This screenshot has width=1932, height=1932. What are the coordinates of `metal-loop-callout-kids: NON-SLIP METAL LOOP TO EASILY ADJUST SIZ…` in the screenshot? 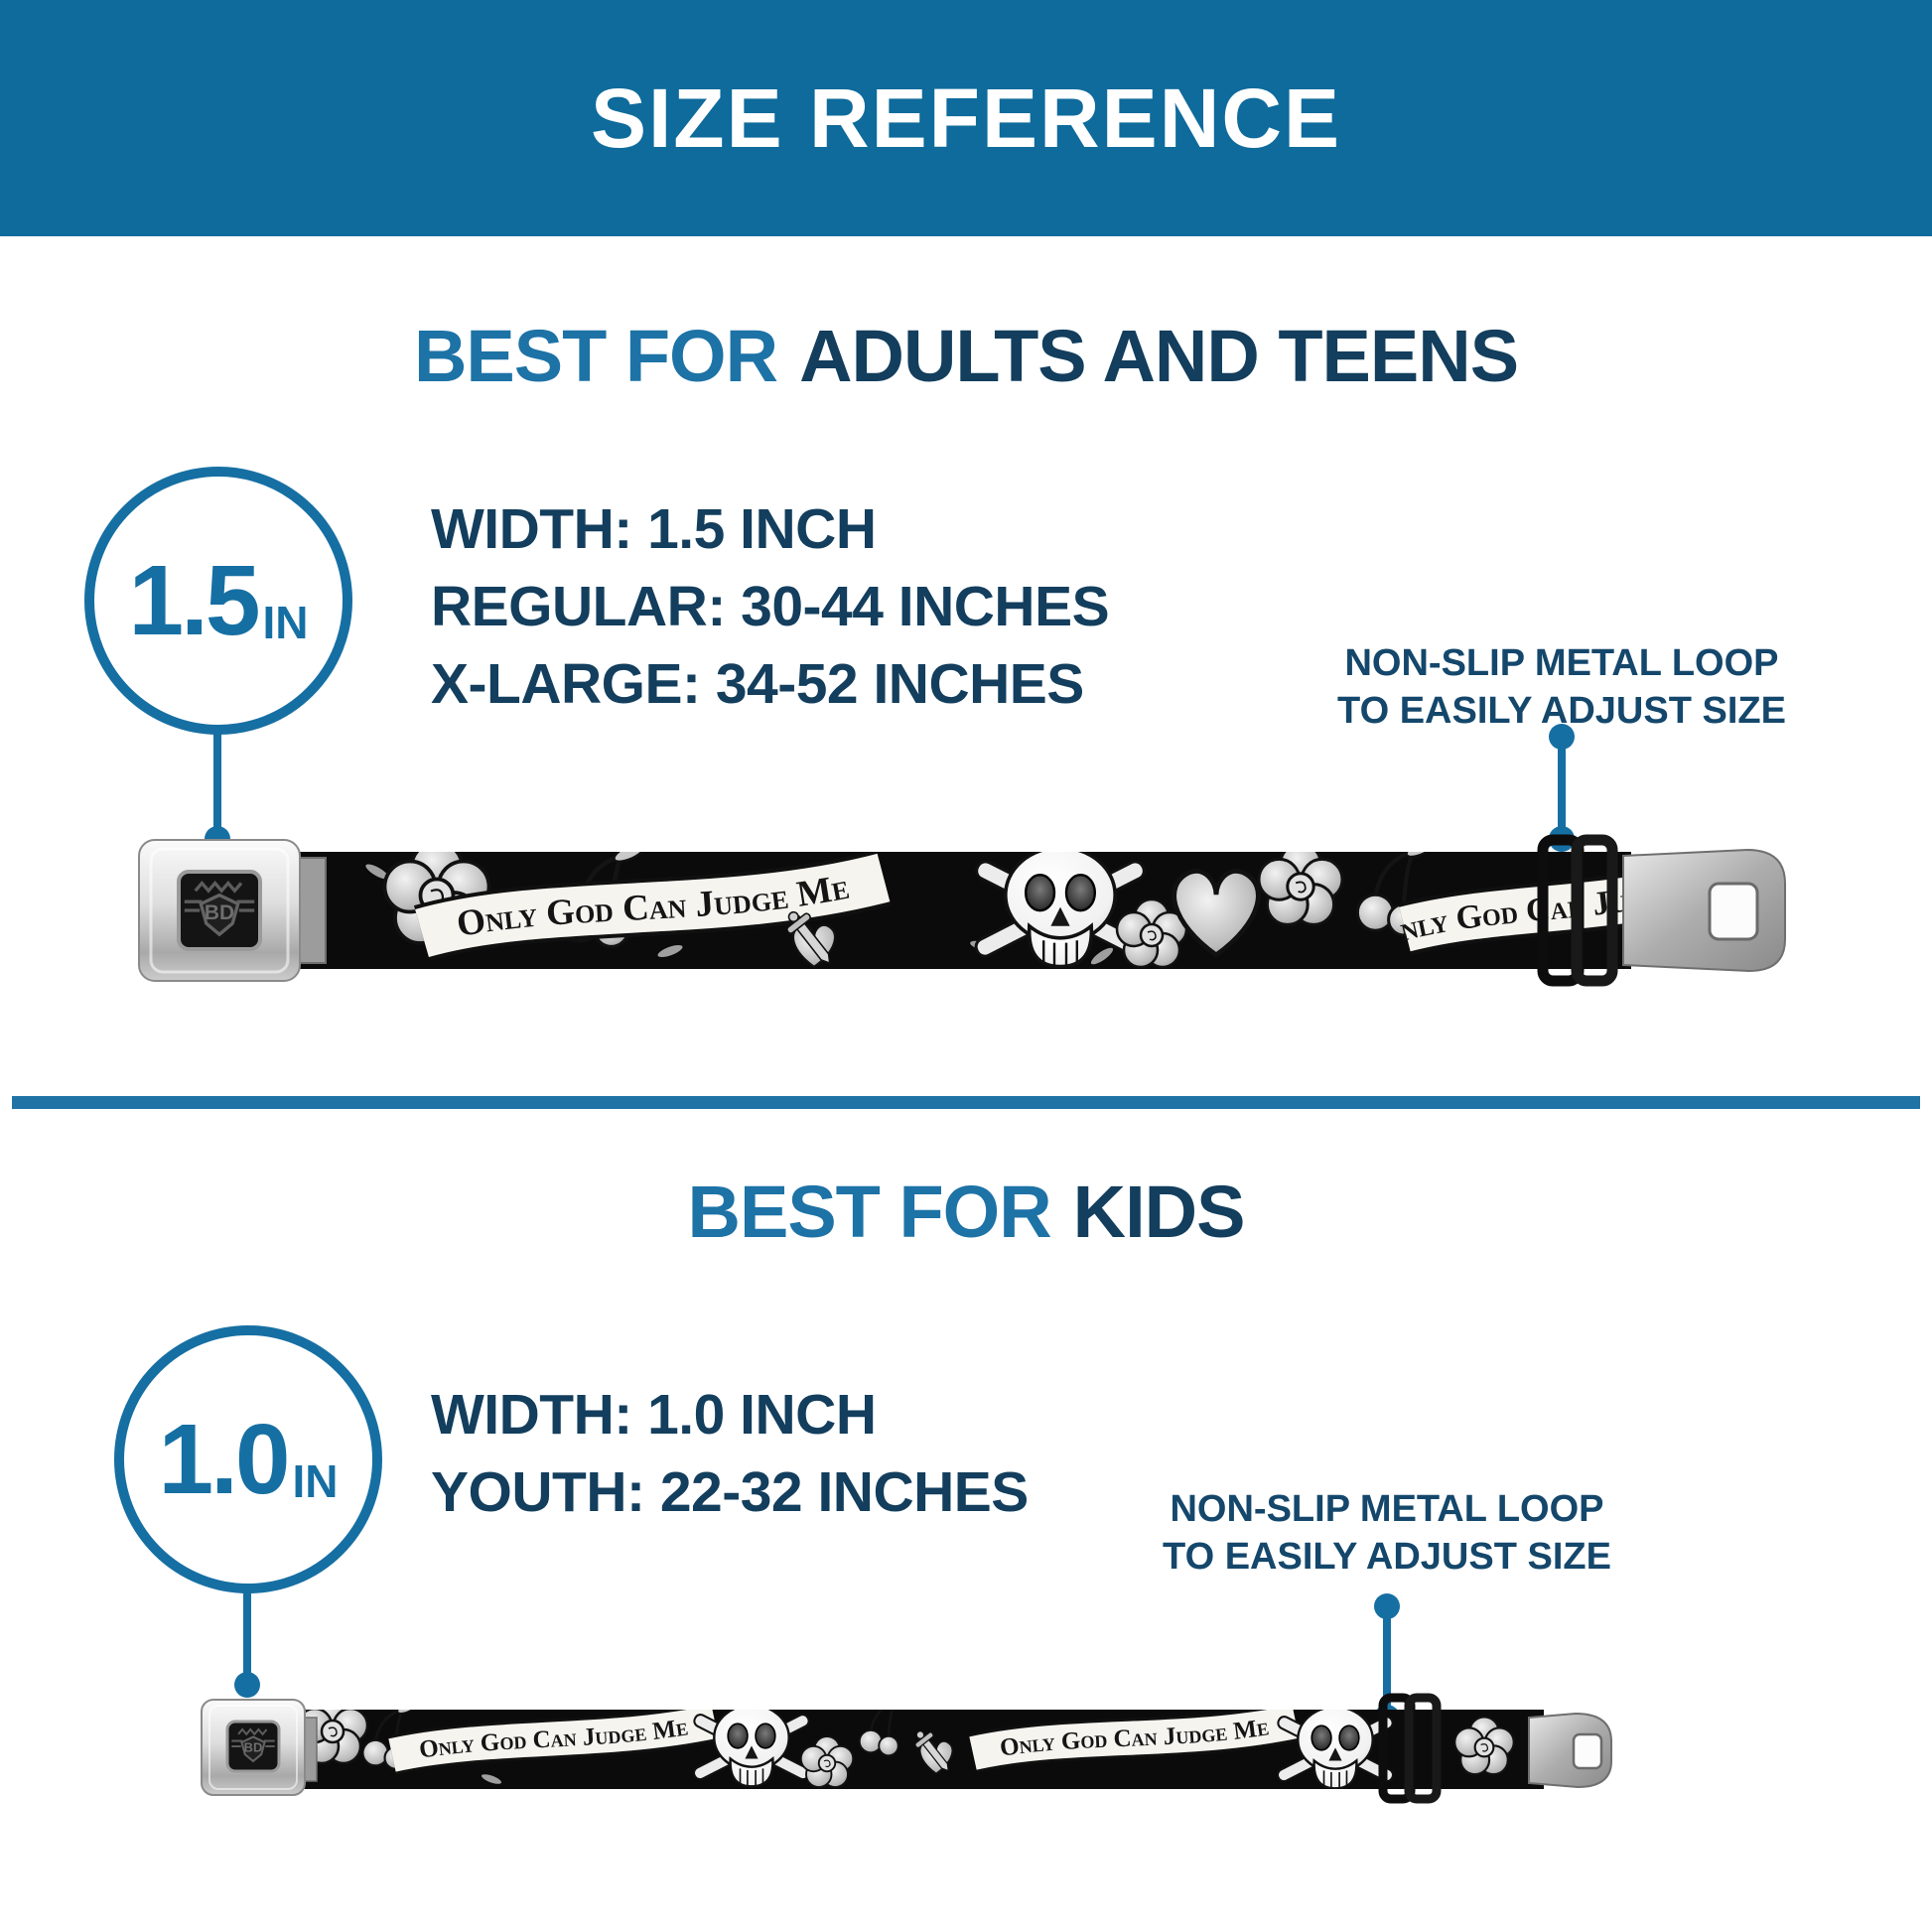 It's located at (1387, 1533).